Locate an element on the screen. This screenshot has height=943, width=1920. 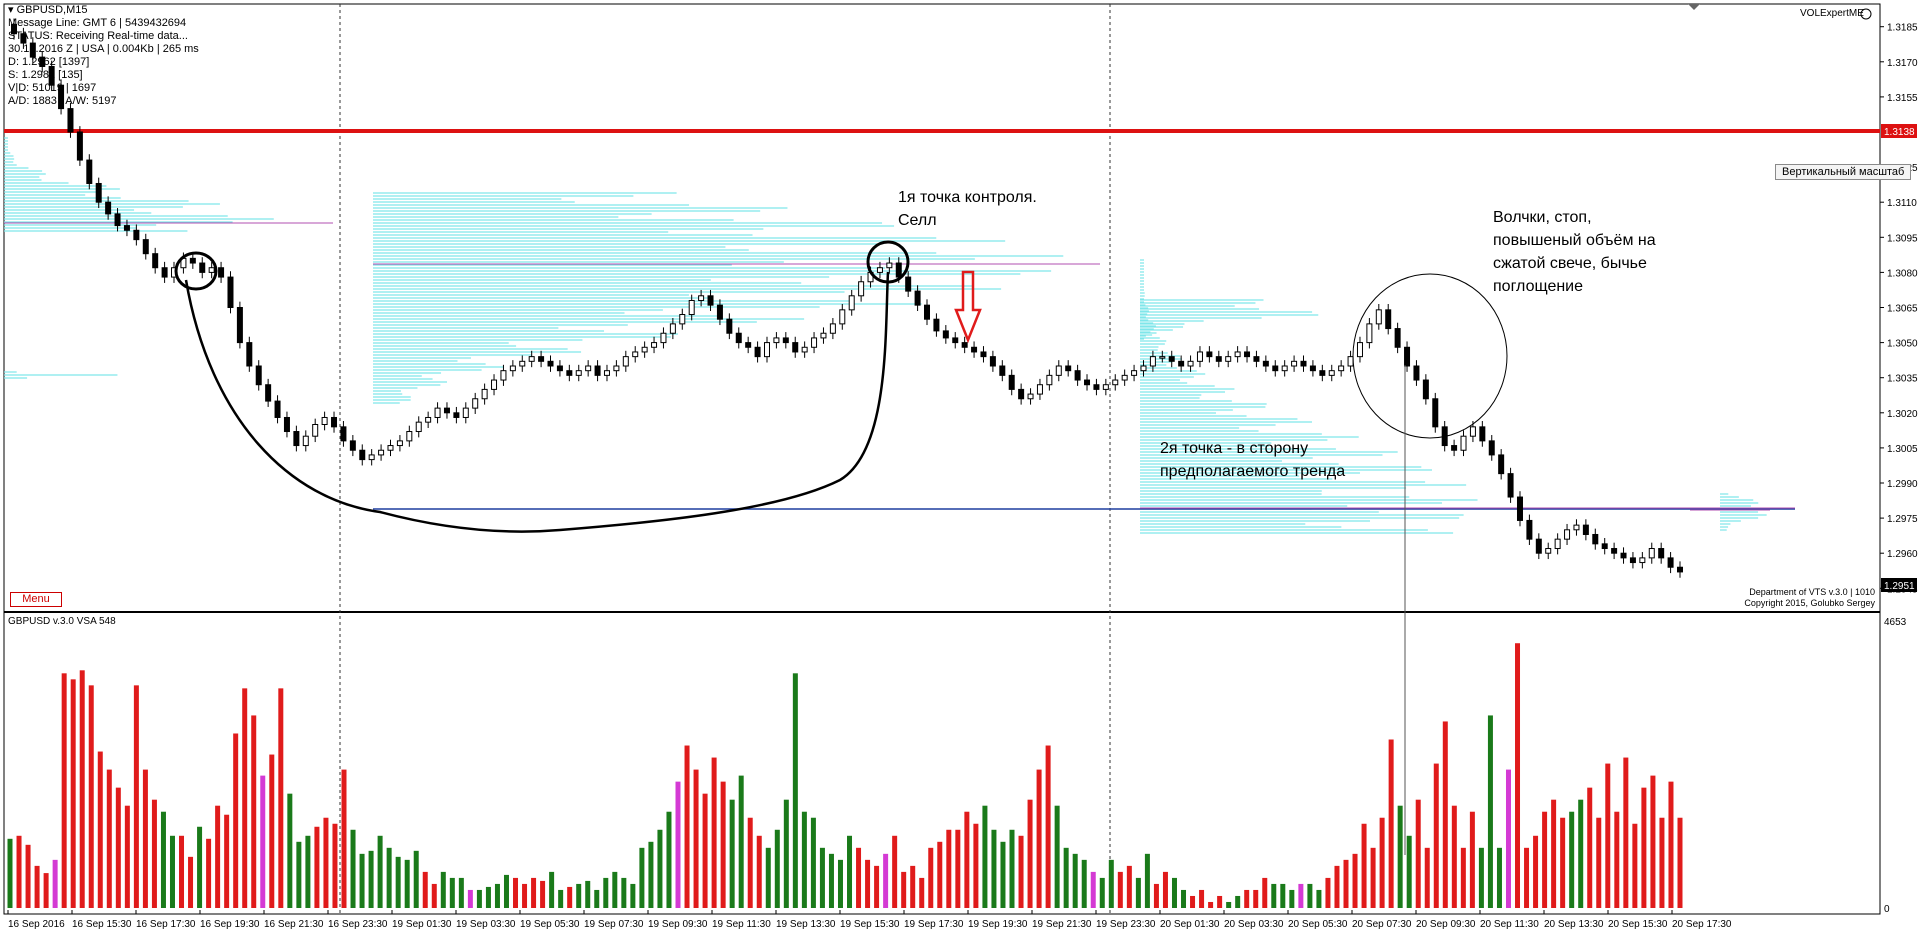
time-tick-label: 19 Sep 01:30 is located at coordinates (422, 924).